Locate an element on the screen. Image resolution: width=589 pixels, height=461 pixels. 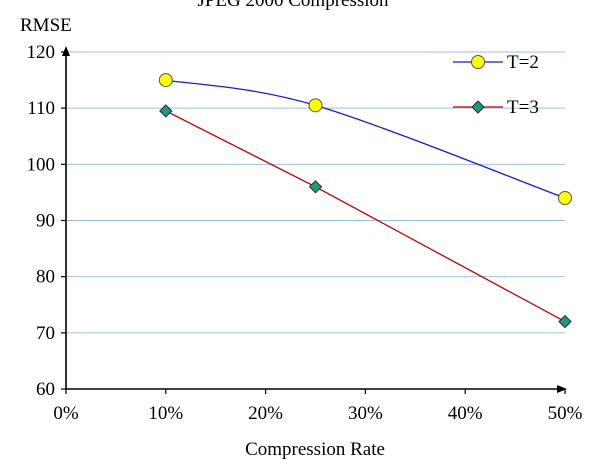
chart-title: JPEG 2000 Compression is located at coordinates (293, 5).